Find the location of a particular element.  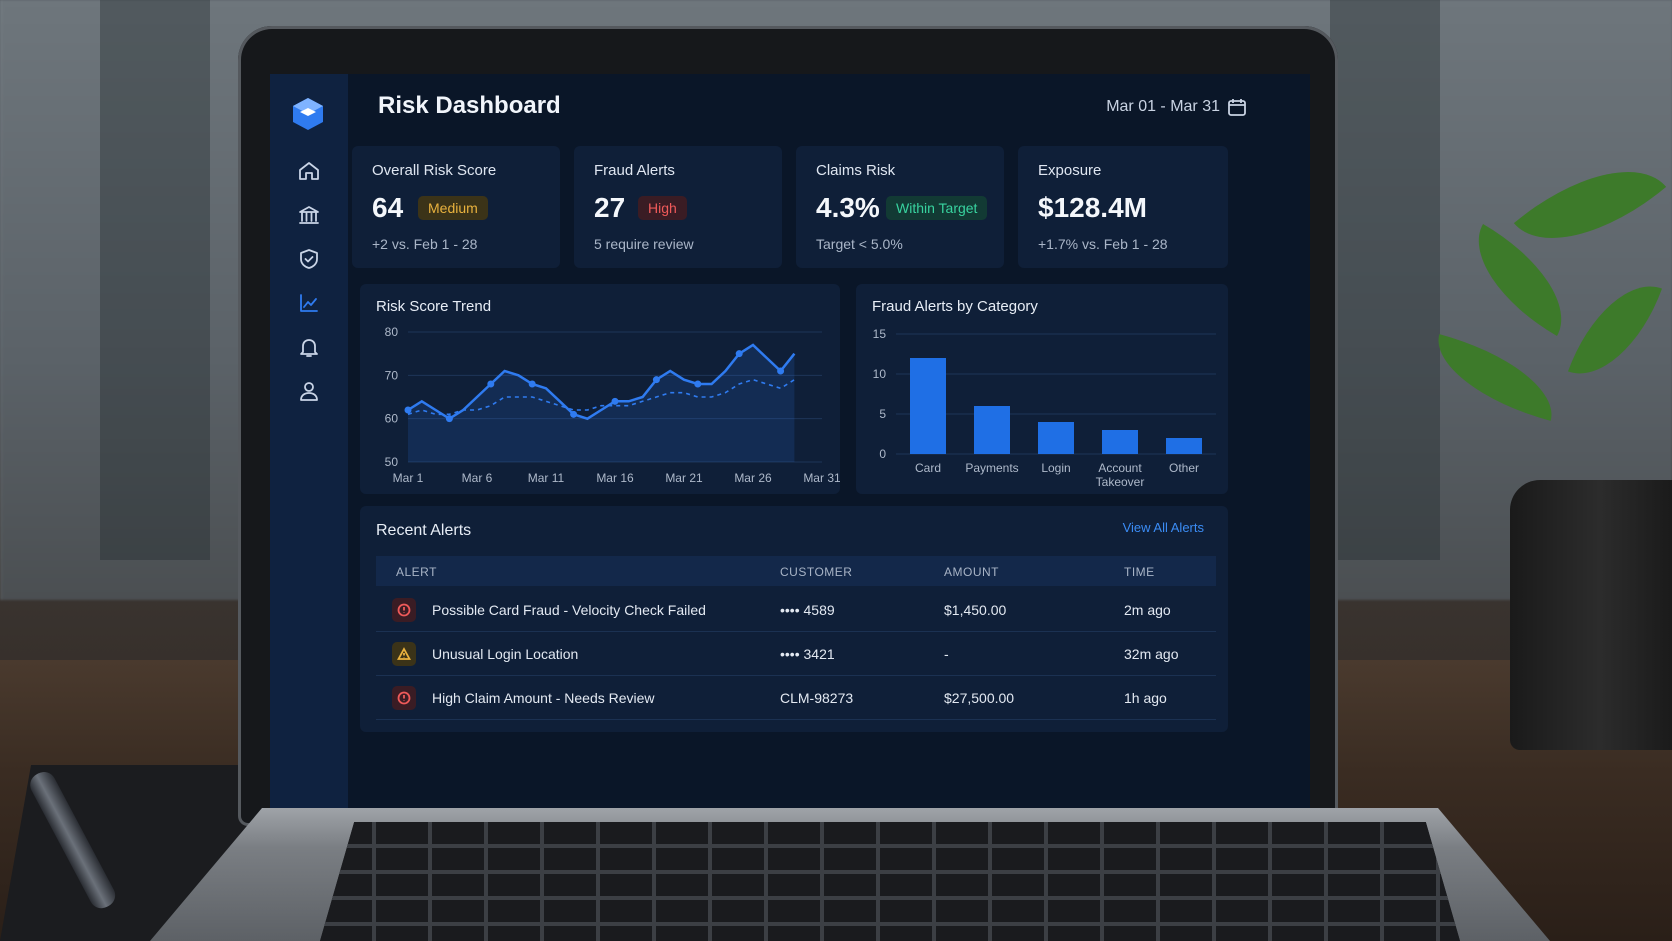

customer-id: •••• 4589 is located at coordinates (807, 610).